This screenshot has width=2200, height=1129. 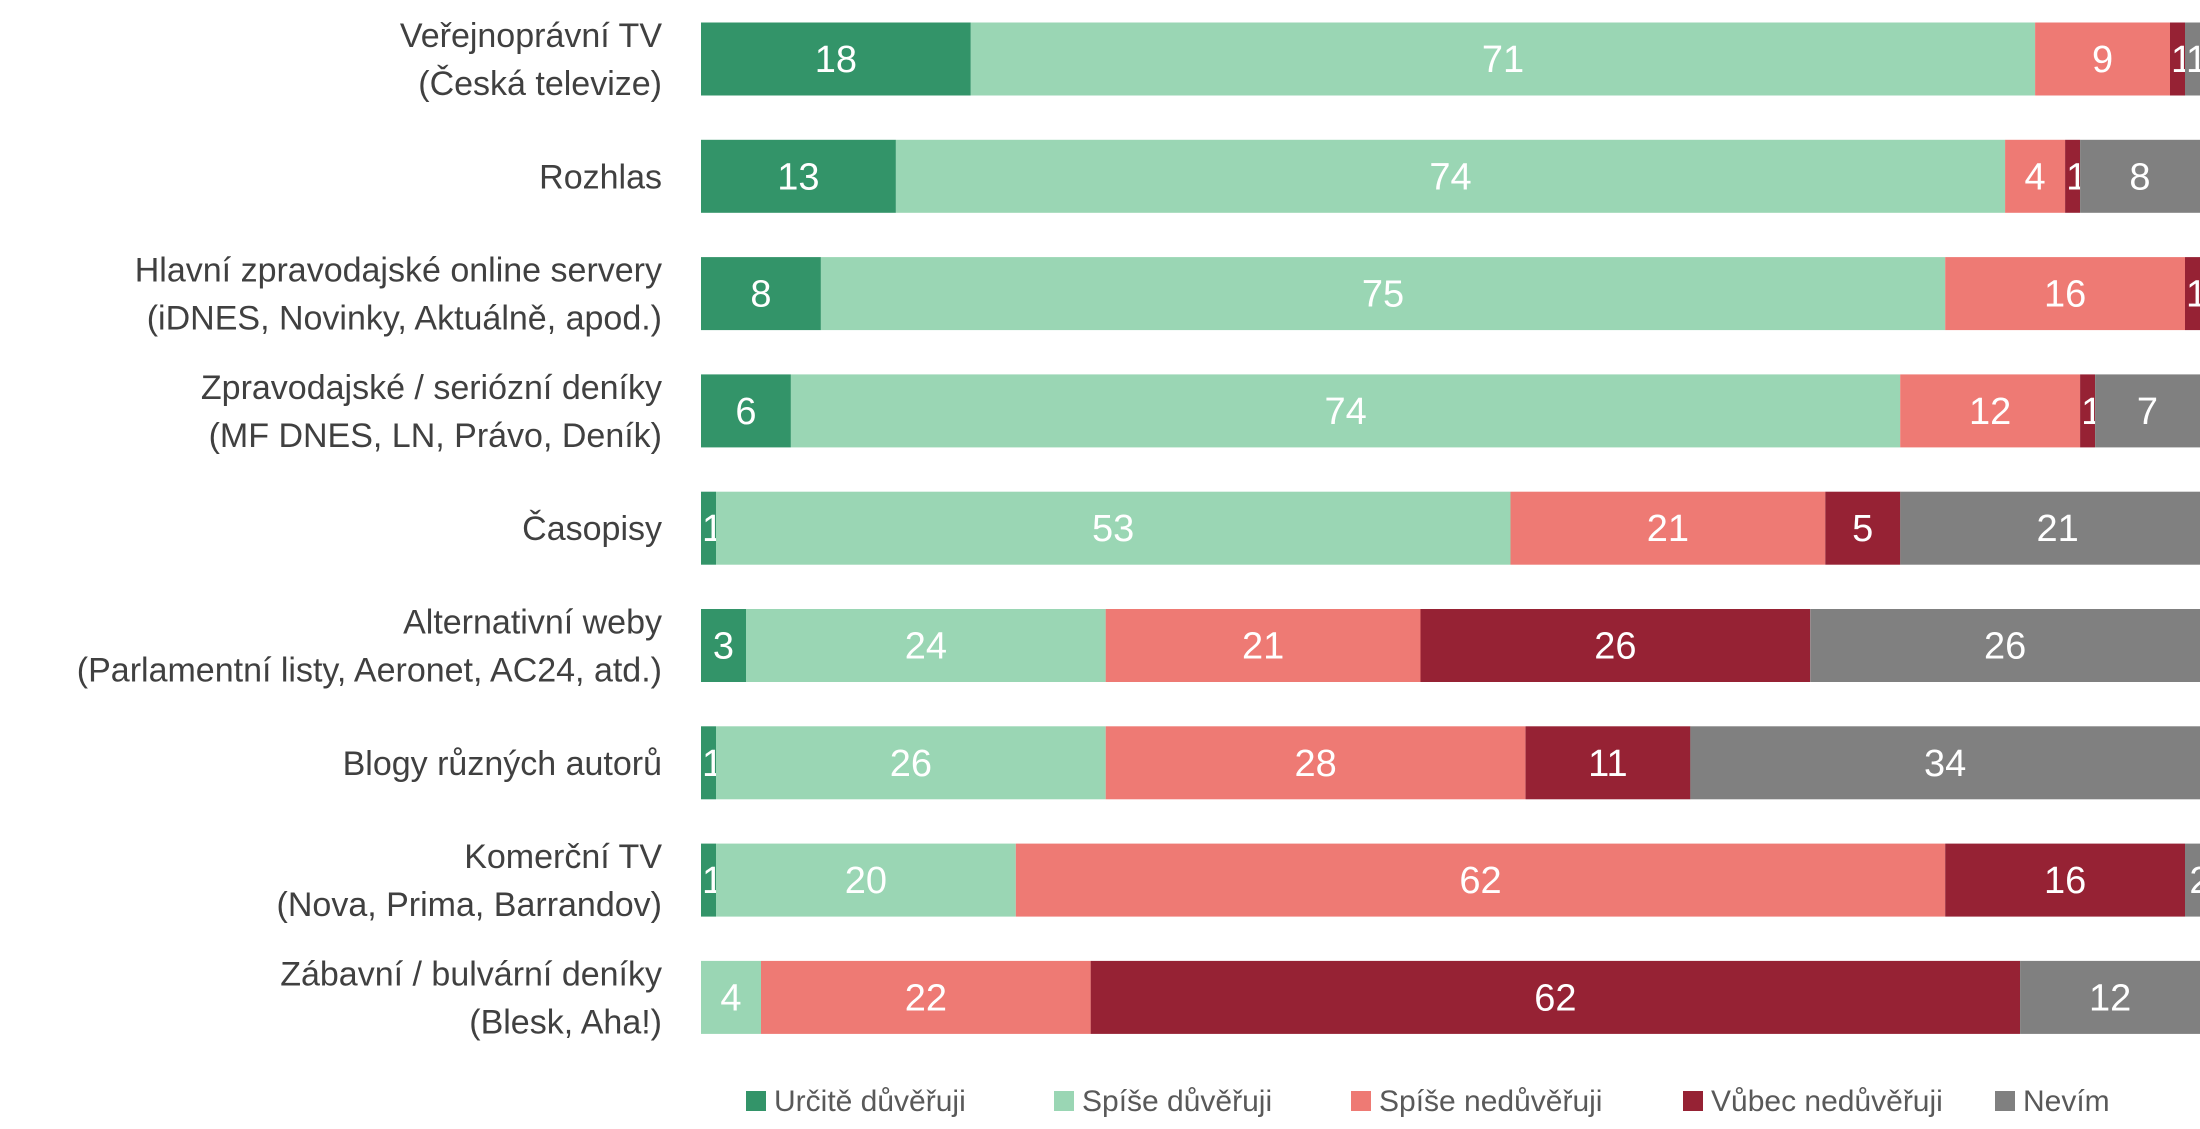 I want to click on data-label: 53, so click(x=1113, y=529).